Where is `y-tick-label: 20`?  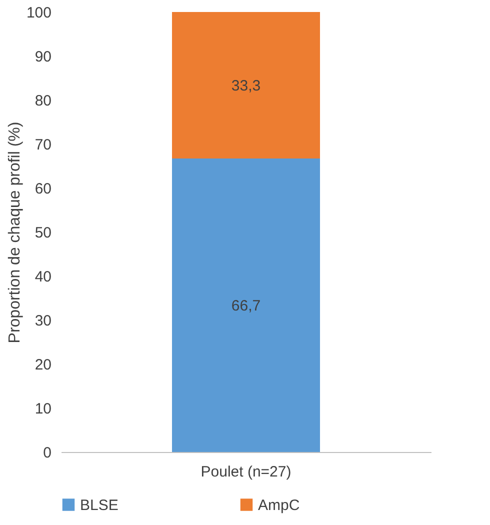 y-tick-label: 20 is located at coordinates (43, 365).